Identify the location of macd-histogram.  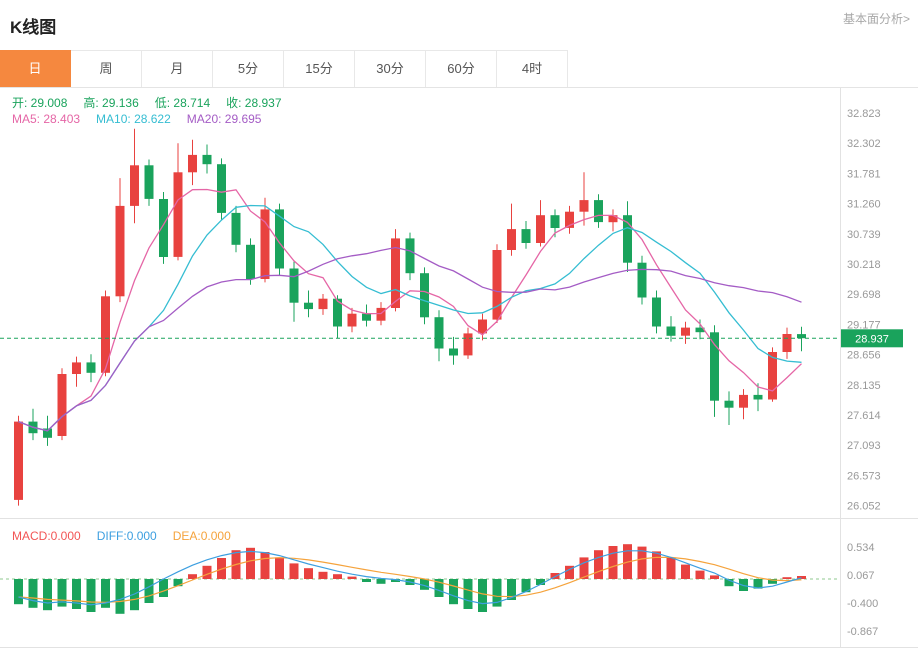
(410, 579).